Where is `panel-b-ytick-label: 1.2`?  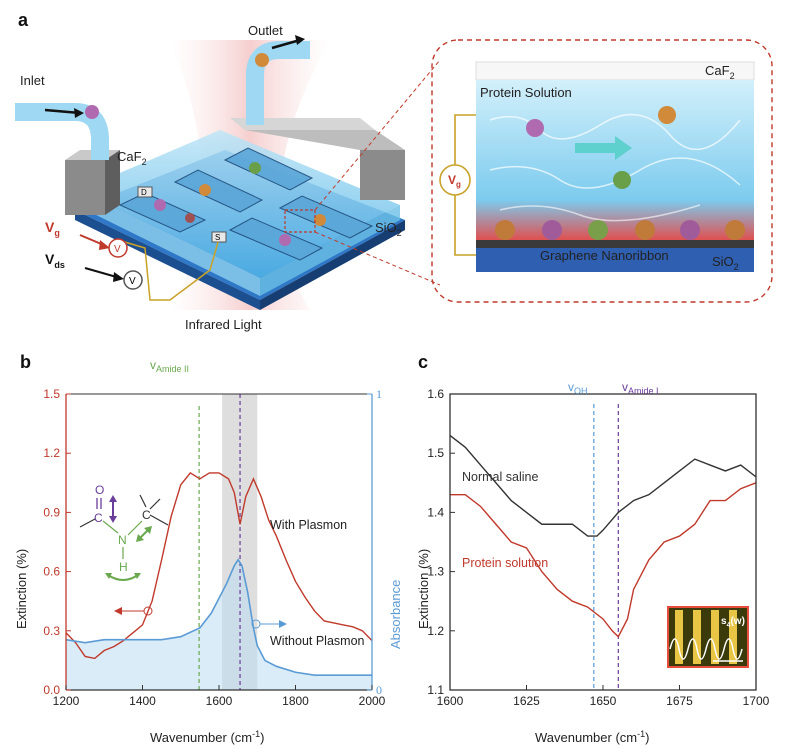
panel-b-ytick-label: 1.2 is located at coordinates (51, 453).